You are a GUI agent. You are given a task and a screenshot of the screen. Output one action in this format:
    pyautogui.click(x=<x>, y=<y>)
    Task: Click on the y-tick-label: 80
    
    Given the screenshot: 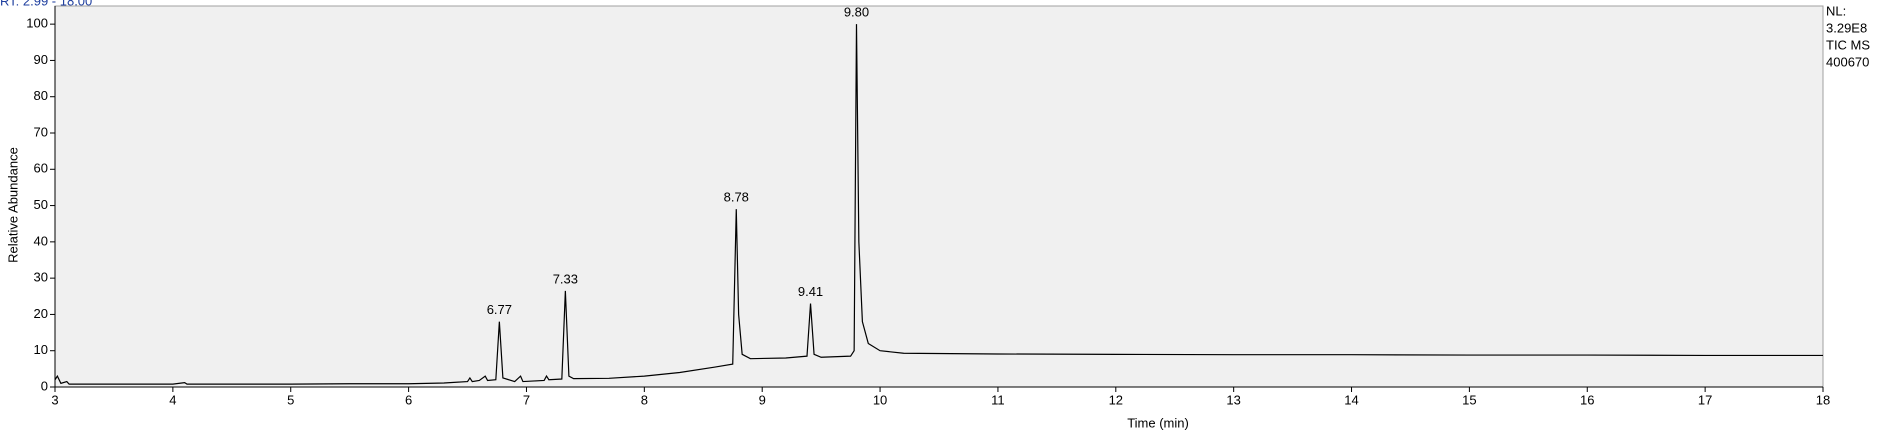 What is the action you would take?
    pyautogui.click(x=41, y=95)
    